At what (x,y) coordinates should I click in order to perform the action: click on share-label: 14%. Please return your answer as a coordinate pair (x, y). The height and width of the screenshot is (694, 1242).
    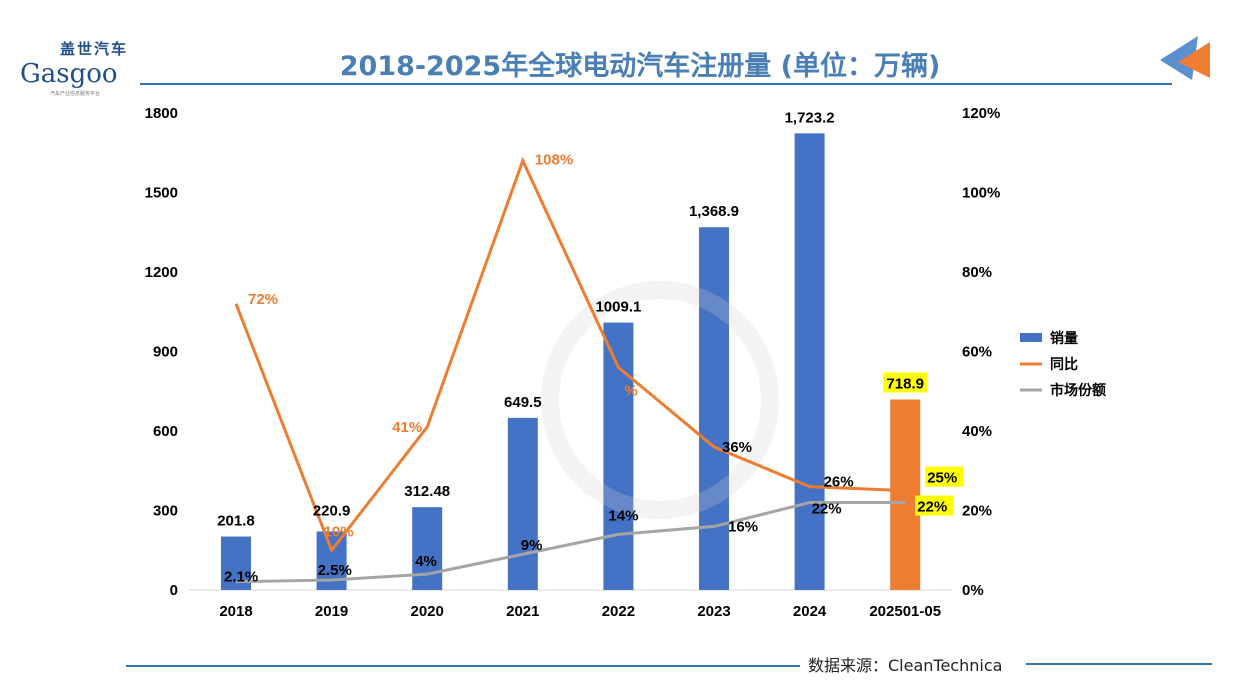
    Looking at the image, I should click on (623, 515).